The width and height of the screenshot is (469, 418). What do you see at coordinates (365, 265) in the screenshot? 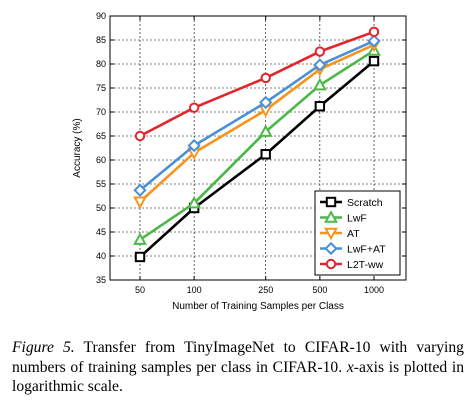
I see `legend-label-l2t-ww: L2T-ww` at bounding box center [365, 265].